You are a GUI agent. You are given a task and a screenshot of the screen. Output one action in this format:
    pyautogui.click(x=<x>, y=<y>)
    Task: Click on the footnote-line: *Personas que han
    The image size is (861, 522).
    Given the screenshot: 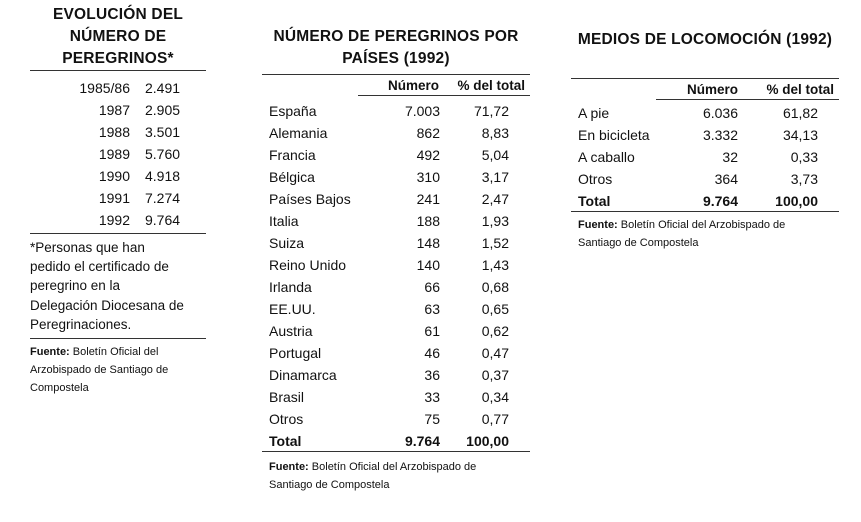 What is the action you would take?
    pyautogui.click(x=87, y=247)
    